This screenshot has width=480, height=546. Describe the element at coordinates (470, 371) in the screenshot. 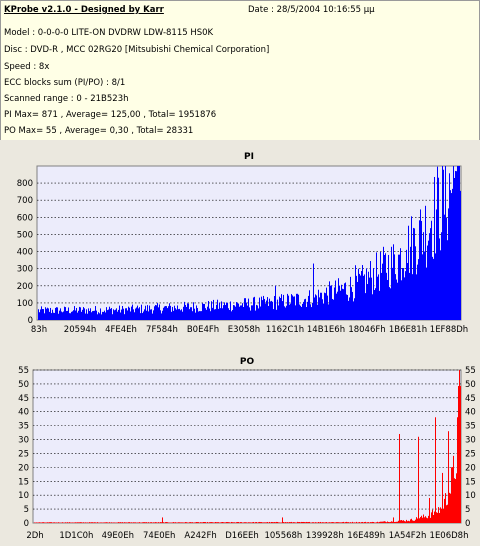

I see `y-tick-label-right: 55` at that location.